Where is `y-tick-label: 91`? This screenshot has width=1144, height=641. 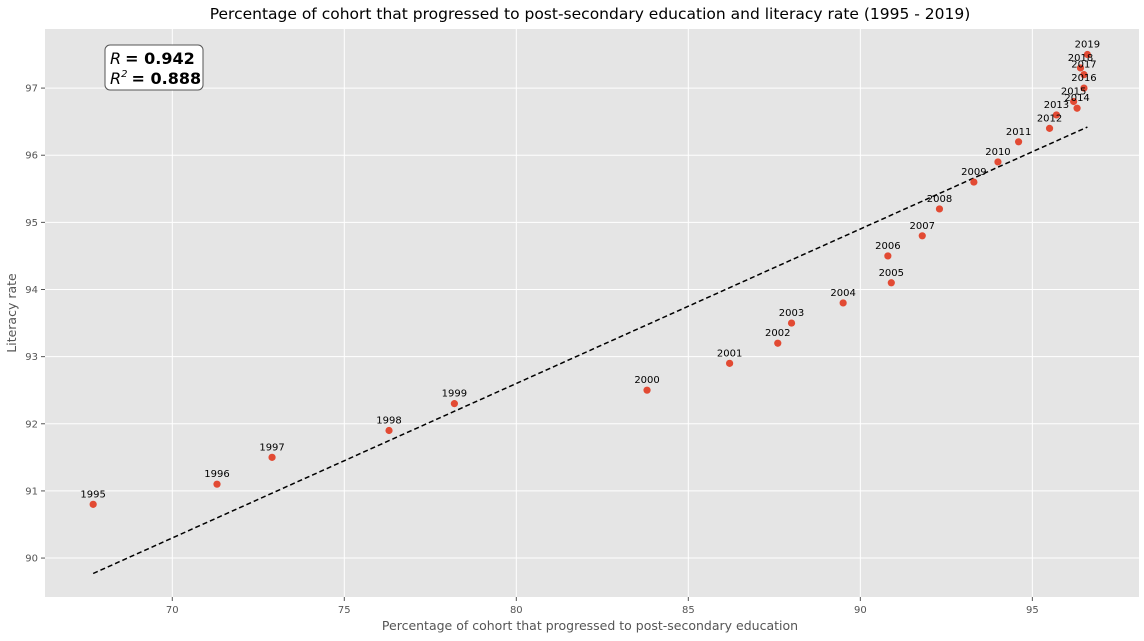
y-tick-label: 91 is located at coordinates (31, 491).